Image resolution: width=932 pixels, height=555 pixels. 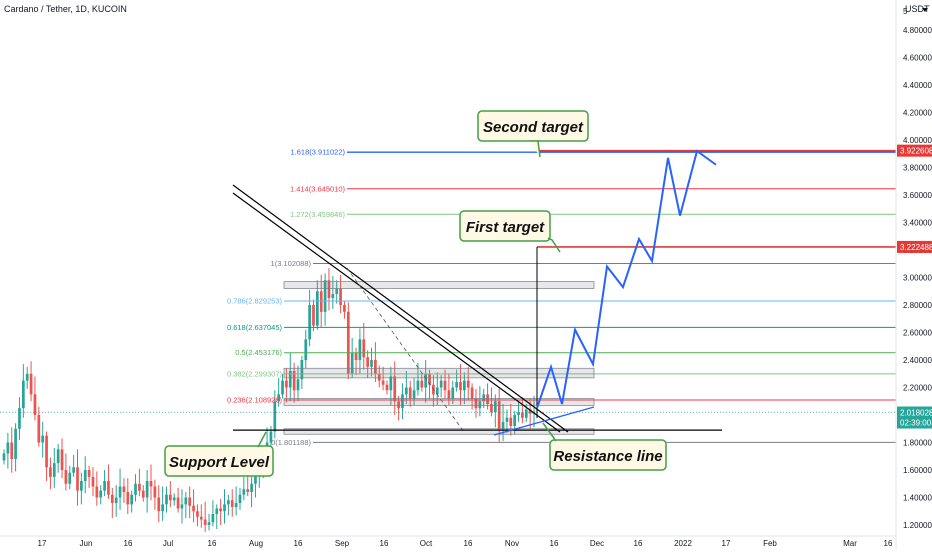 What do you see at coordinates (917, 168) in the screenshot?
I see `price-tick-label: 3.800000` at bounding box center [917, 168].